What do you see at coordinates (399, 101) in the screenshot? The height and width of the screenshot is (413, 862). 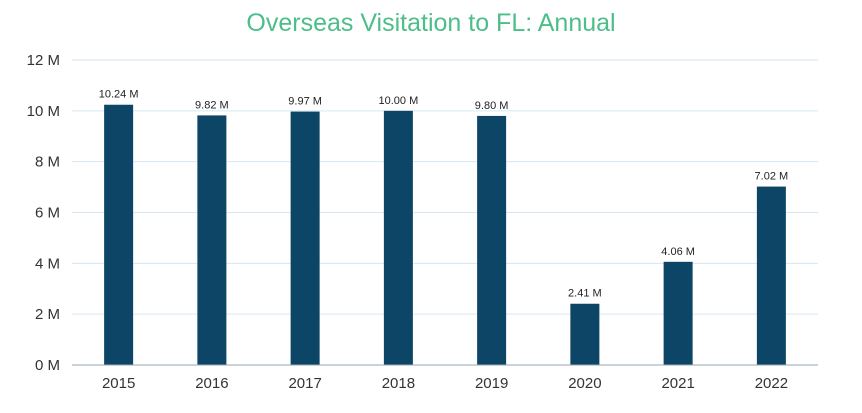 I see `data-label-2018: 10.00 M` at bounding box center [399, 101].